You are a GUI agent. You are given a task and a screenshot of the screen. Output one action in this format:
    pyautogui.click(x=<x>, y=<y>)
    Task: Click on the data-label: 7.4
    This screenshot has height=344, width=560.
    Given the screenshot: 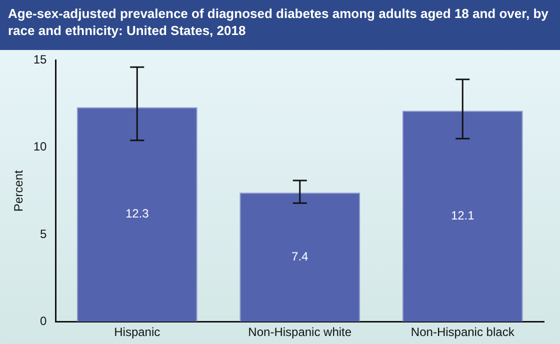 What is the action you would take?
    pyautogui.click(x=300, y=256)
    